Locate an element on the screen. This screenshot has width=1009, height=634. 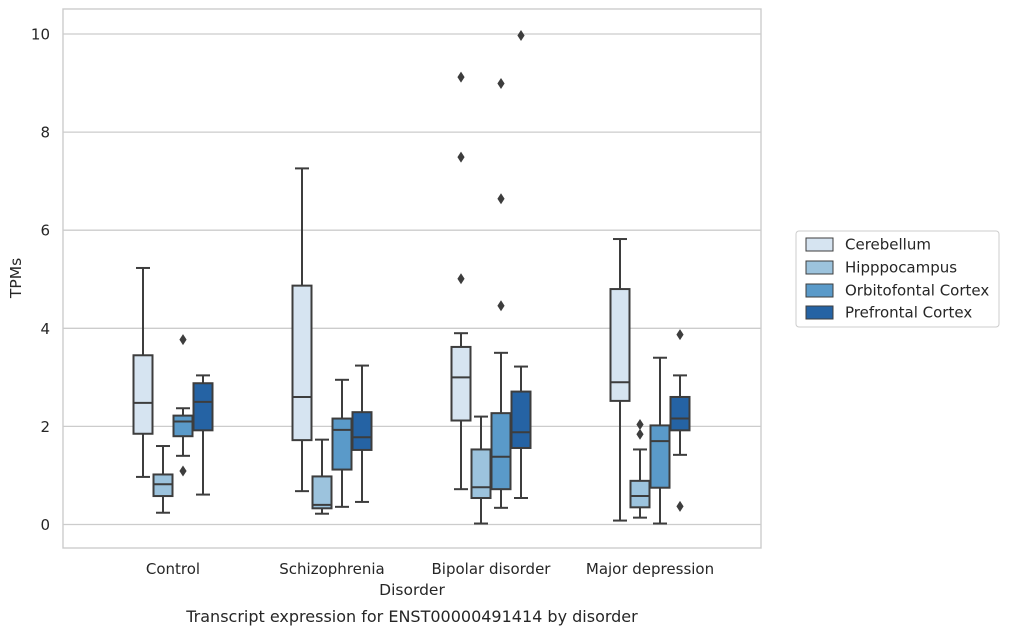
box-schizophrenia-prefrontal-cortex is located at coordinates (362, 433).